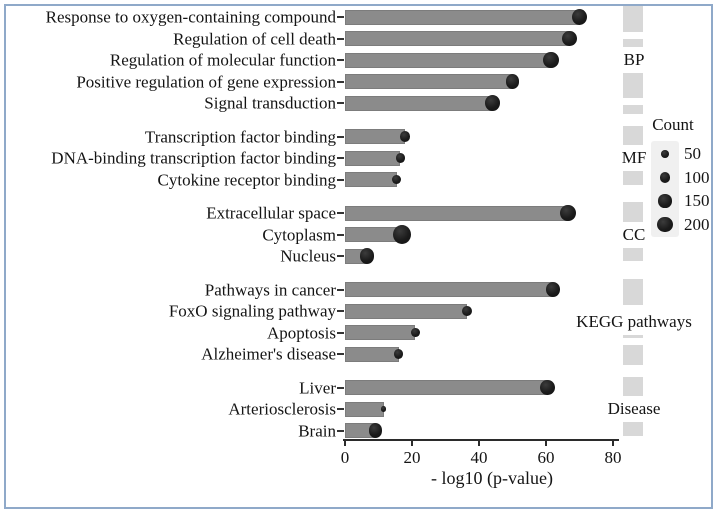 This screenshot has height=520, width=721. I want to click on legend-title: Count, so click(673, 124).